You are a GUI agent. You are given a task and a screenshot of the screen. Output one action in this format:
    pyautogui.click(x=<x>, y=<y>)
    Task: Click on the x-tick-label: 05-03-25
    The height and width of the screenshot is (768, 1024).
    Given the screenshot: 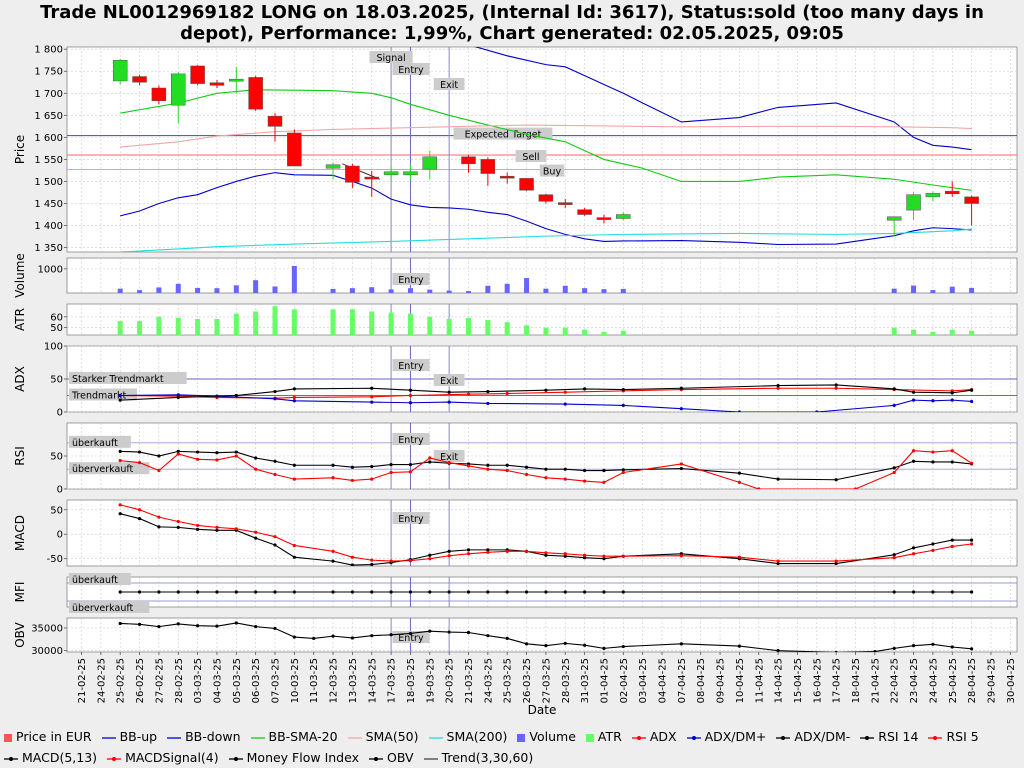 What is the action you would take?
    pyautogui.click(x=237, y=680)
    